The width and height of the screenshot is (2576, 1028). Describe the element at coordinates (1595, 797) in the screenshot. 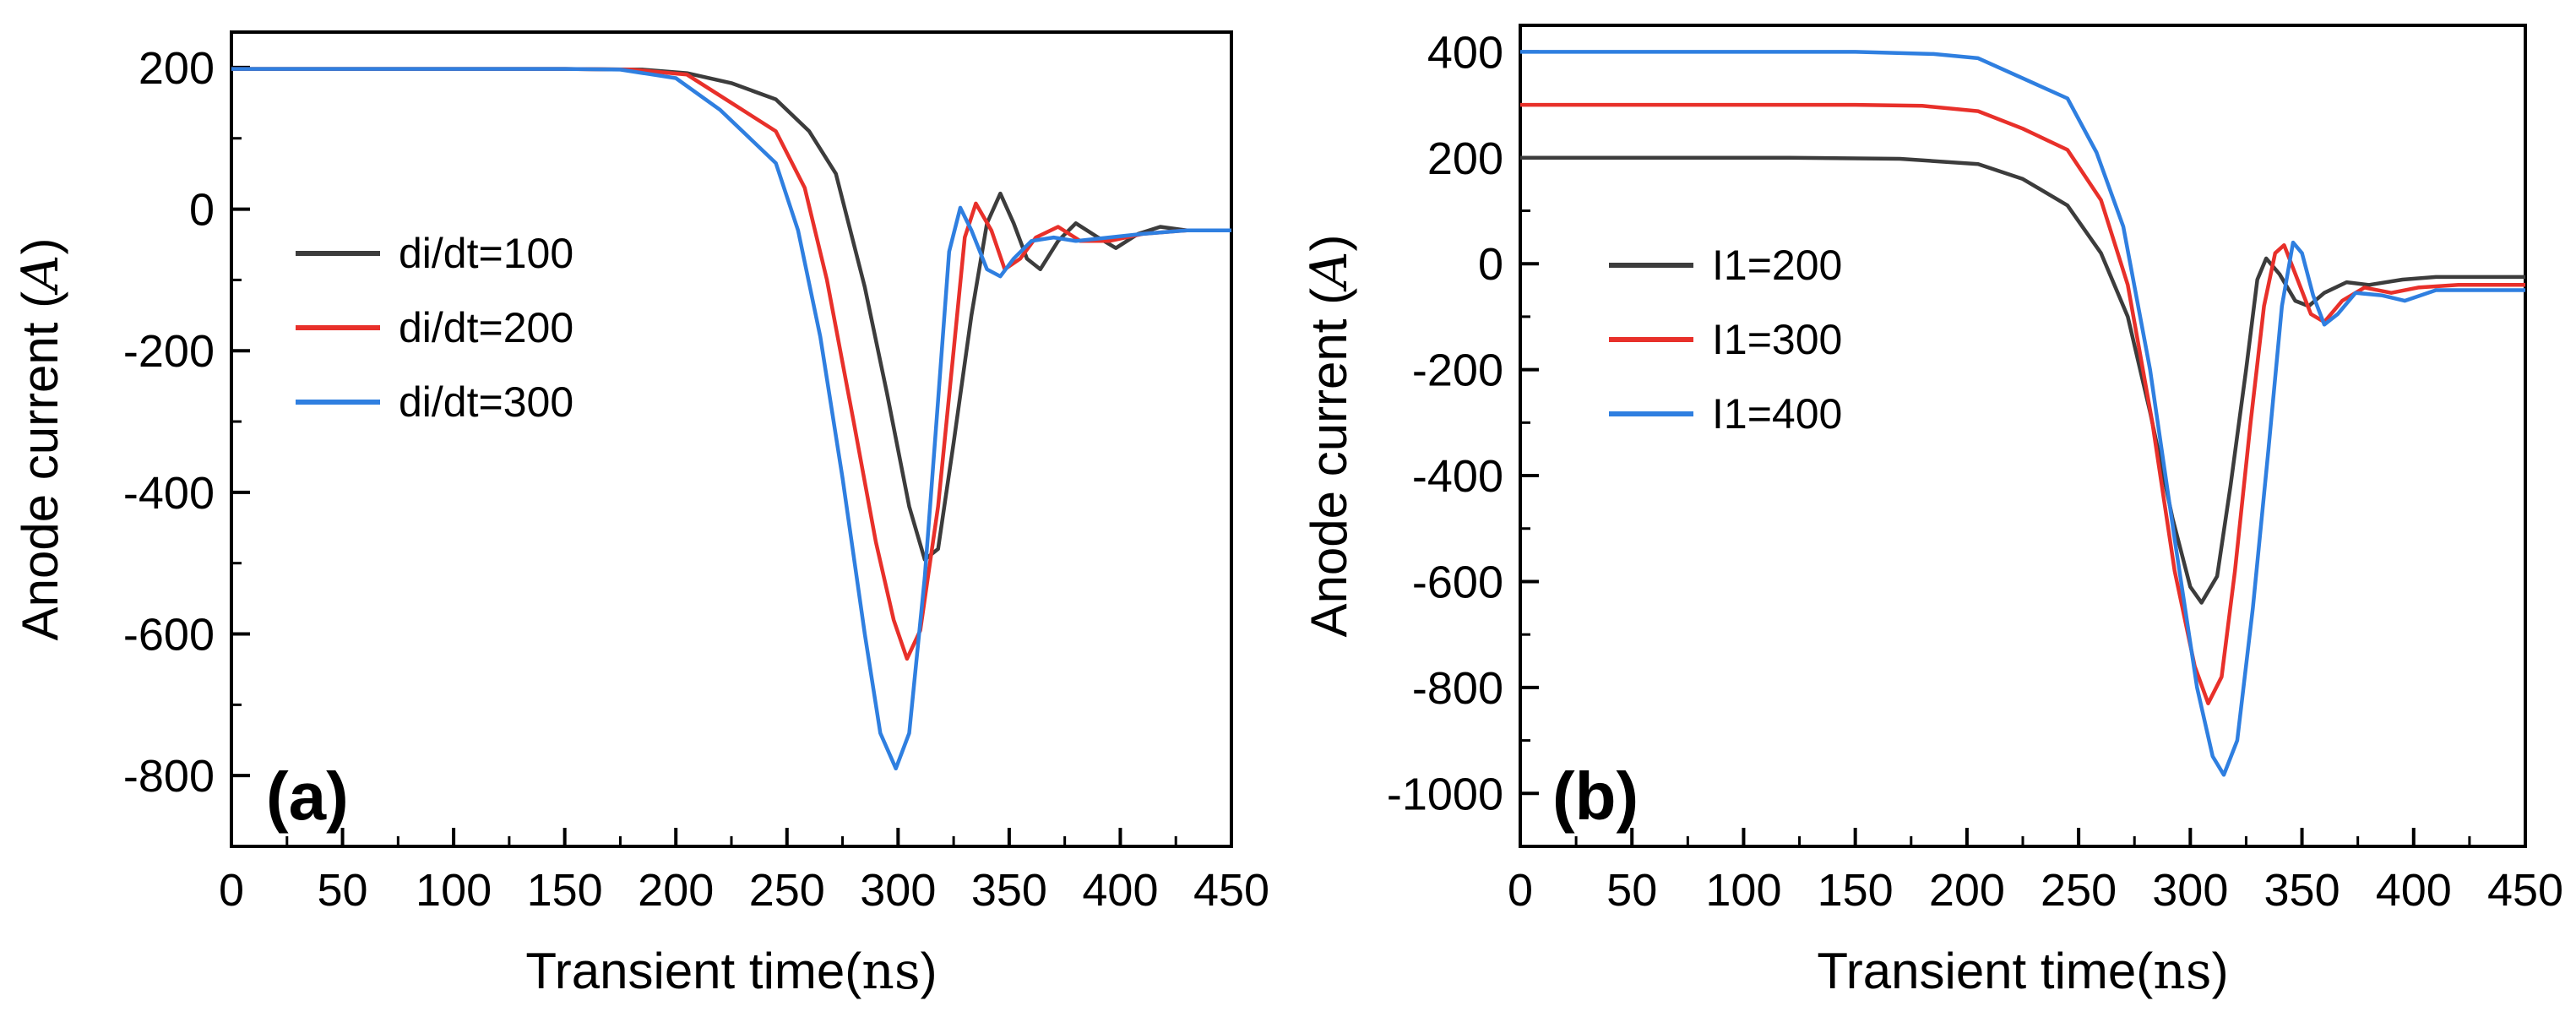

I see `panel-label: (b)` at that location.